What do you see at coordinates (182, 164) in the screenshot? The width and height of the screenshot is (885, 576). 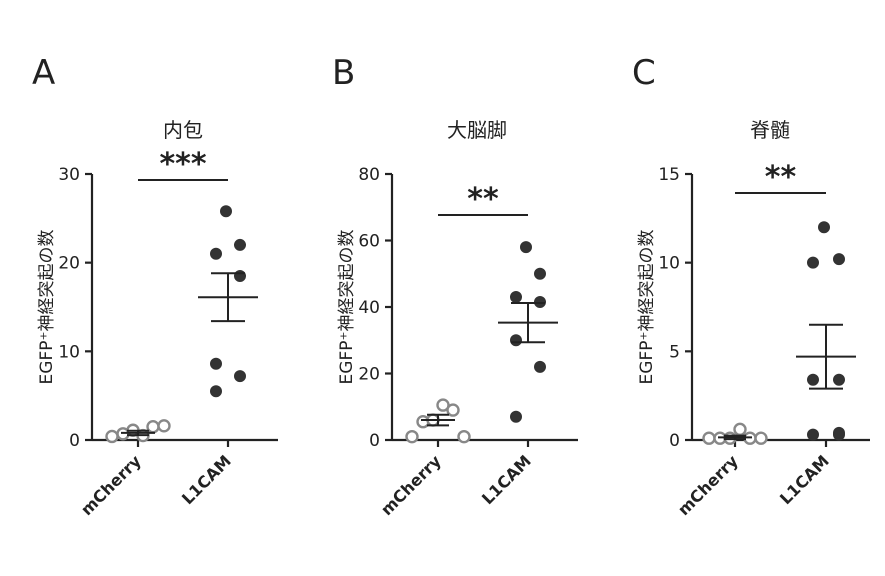 I see `significance-label: ***` at bounding box center [182, 164].